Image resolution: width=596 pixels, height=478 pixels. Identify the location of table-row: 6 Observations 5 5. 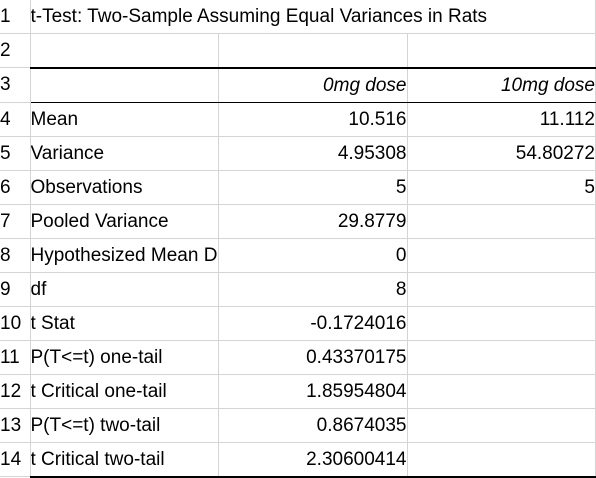
(298, 187).